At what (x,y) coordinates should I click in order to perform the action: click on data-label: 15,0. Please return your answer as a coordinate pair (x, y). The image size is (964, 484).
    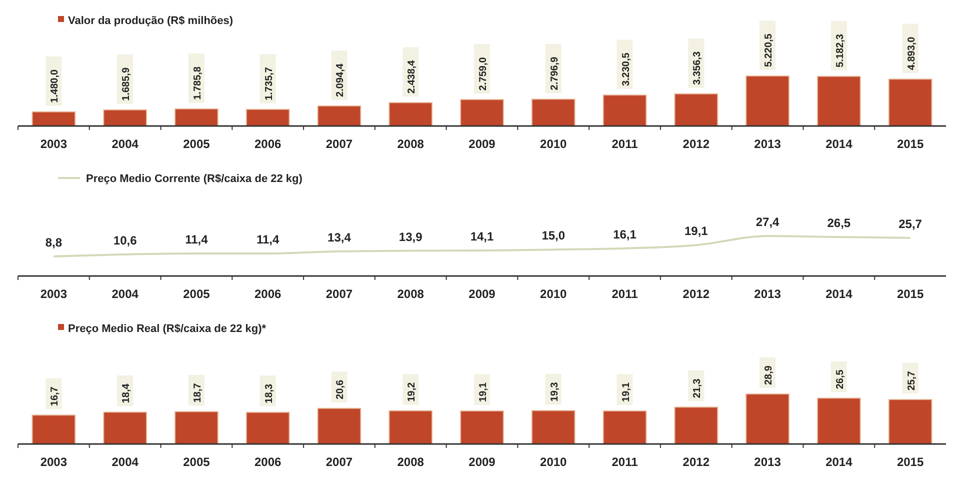
    Looking at the image, I should click on (554, 235).